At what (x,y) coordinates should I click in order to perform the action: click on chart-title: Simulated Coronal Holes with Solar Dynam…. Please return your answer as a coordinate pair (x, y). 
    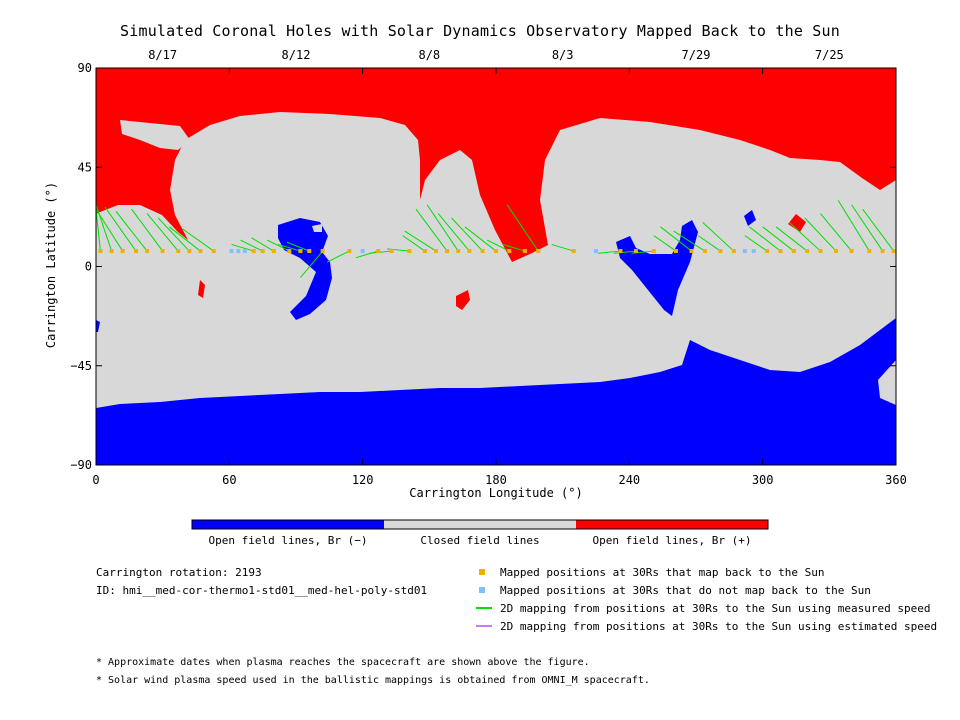
    Looking at the image, I should click on (480, 31).